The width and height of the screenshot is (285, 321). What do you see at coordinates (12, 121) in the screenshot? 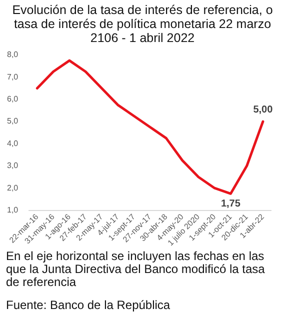
I see `y-tick-label: 5,0` at bounding box center [12, 121].